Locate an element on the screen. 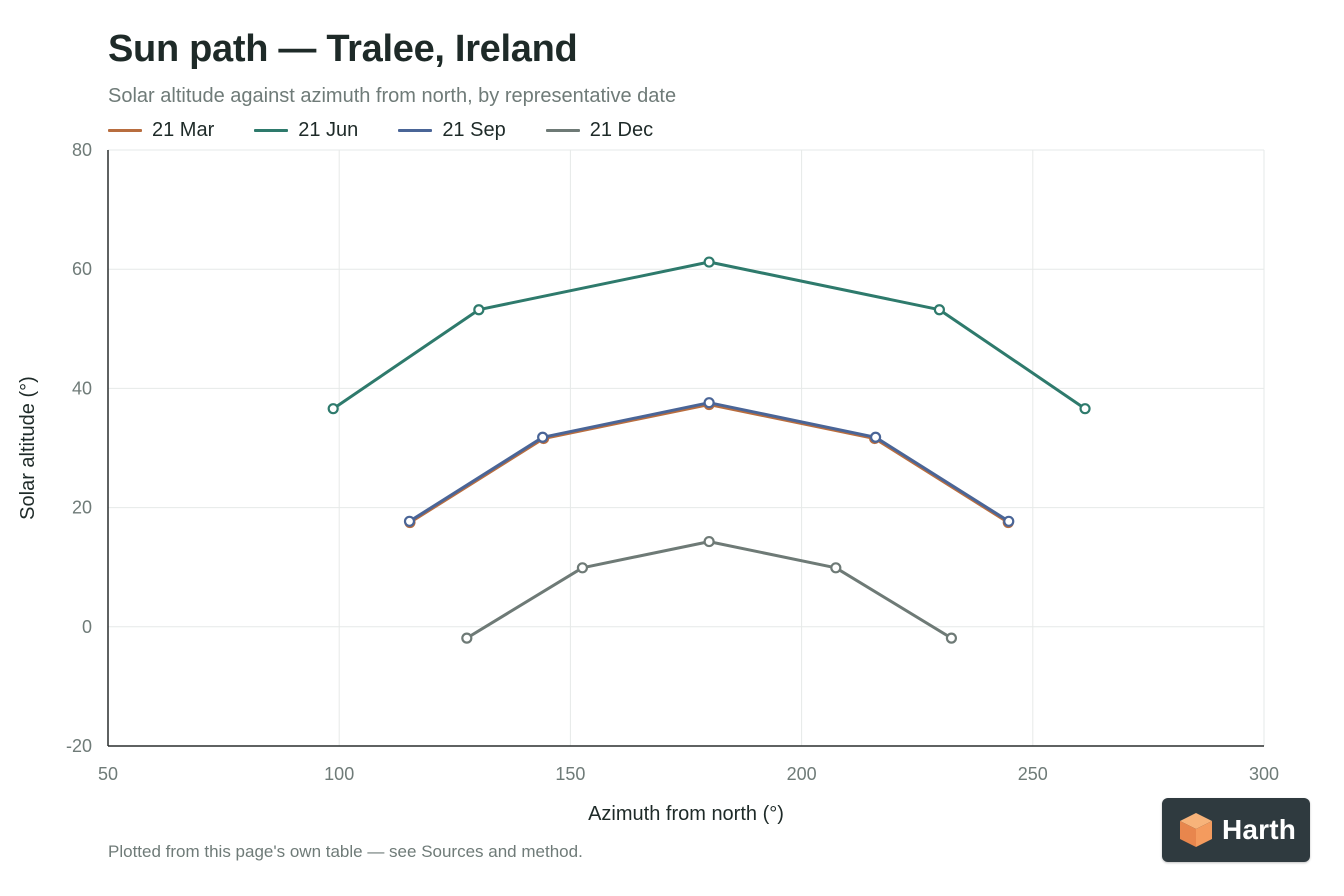 The height and width of the screenshot is (896, 1344). y-tick-label: 60 is located at coordinates (82, 269).